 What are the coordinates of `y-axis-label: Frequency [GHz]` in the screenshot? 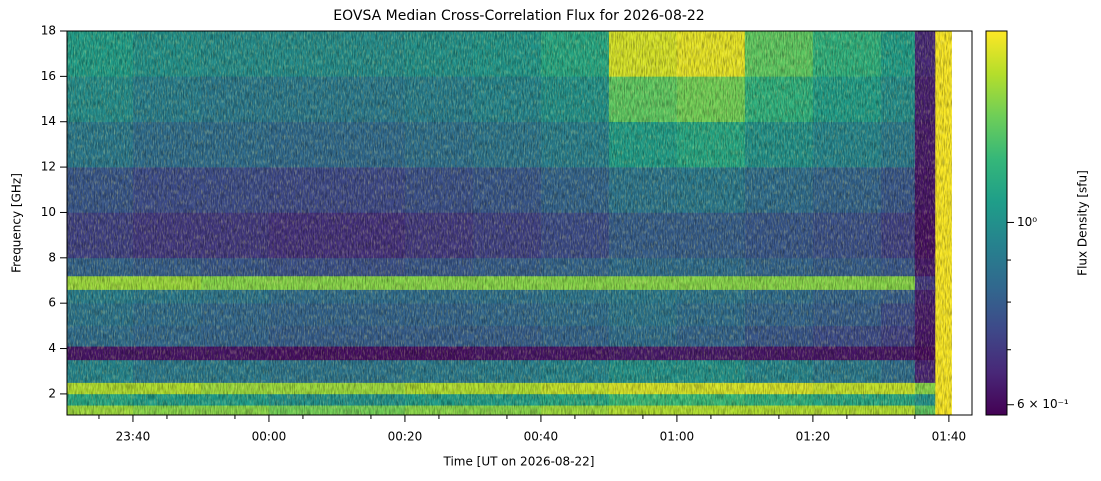 It's located at (17, 223).